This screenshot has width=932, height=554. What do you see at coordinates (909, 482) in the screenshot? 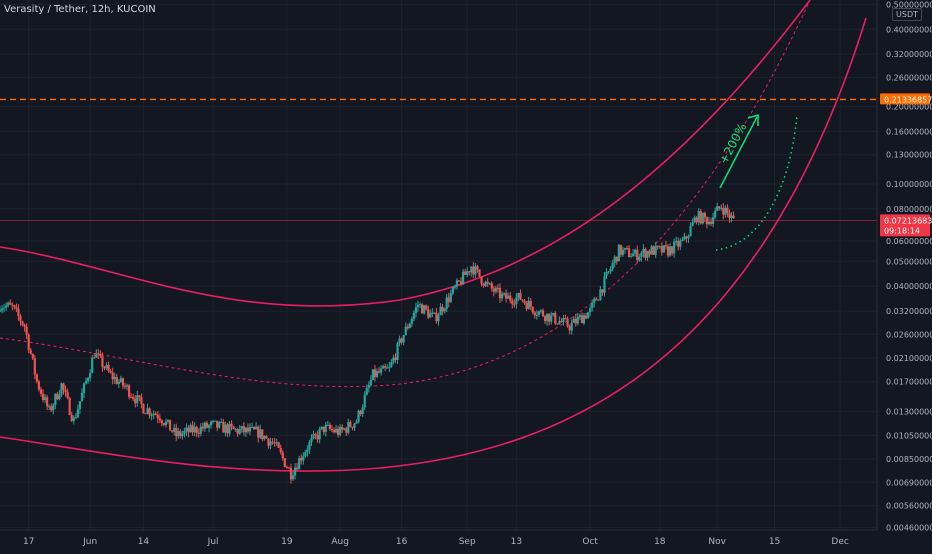
I see `price-tick-label: 0.00690000` at bounding box center [909, 482].